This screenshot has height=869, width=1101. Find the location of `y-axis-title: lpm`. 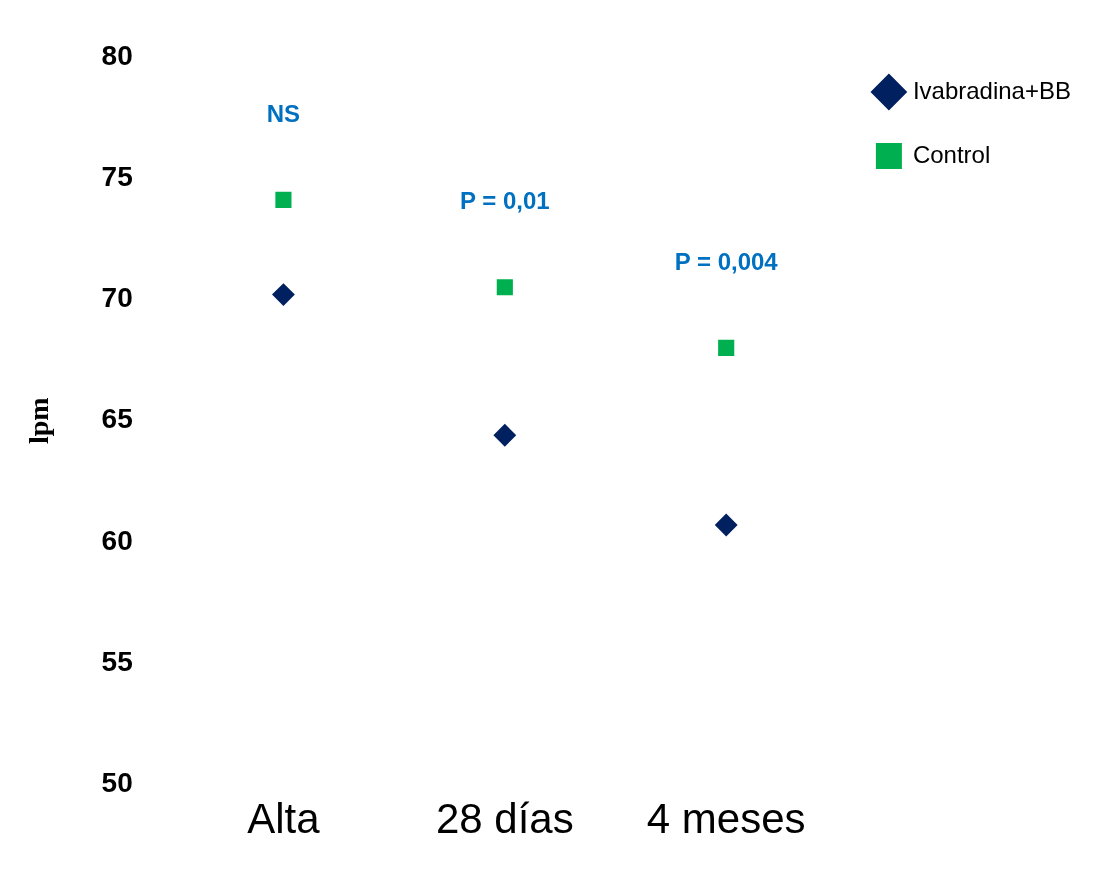

y-axis-title: lpm is located at coordinates (39, 421).